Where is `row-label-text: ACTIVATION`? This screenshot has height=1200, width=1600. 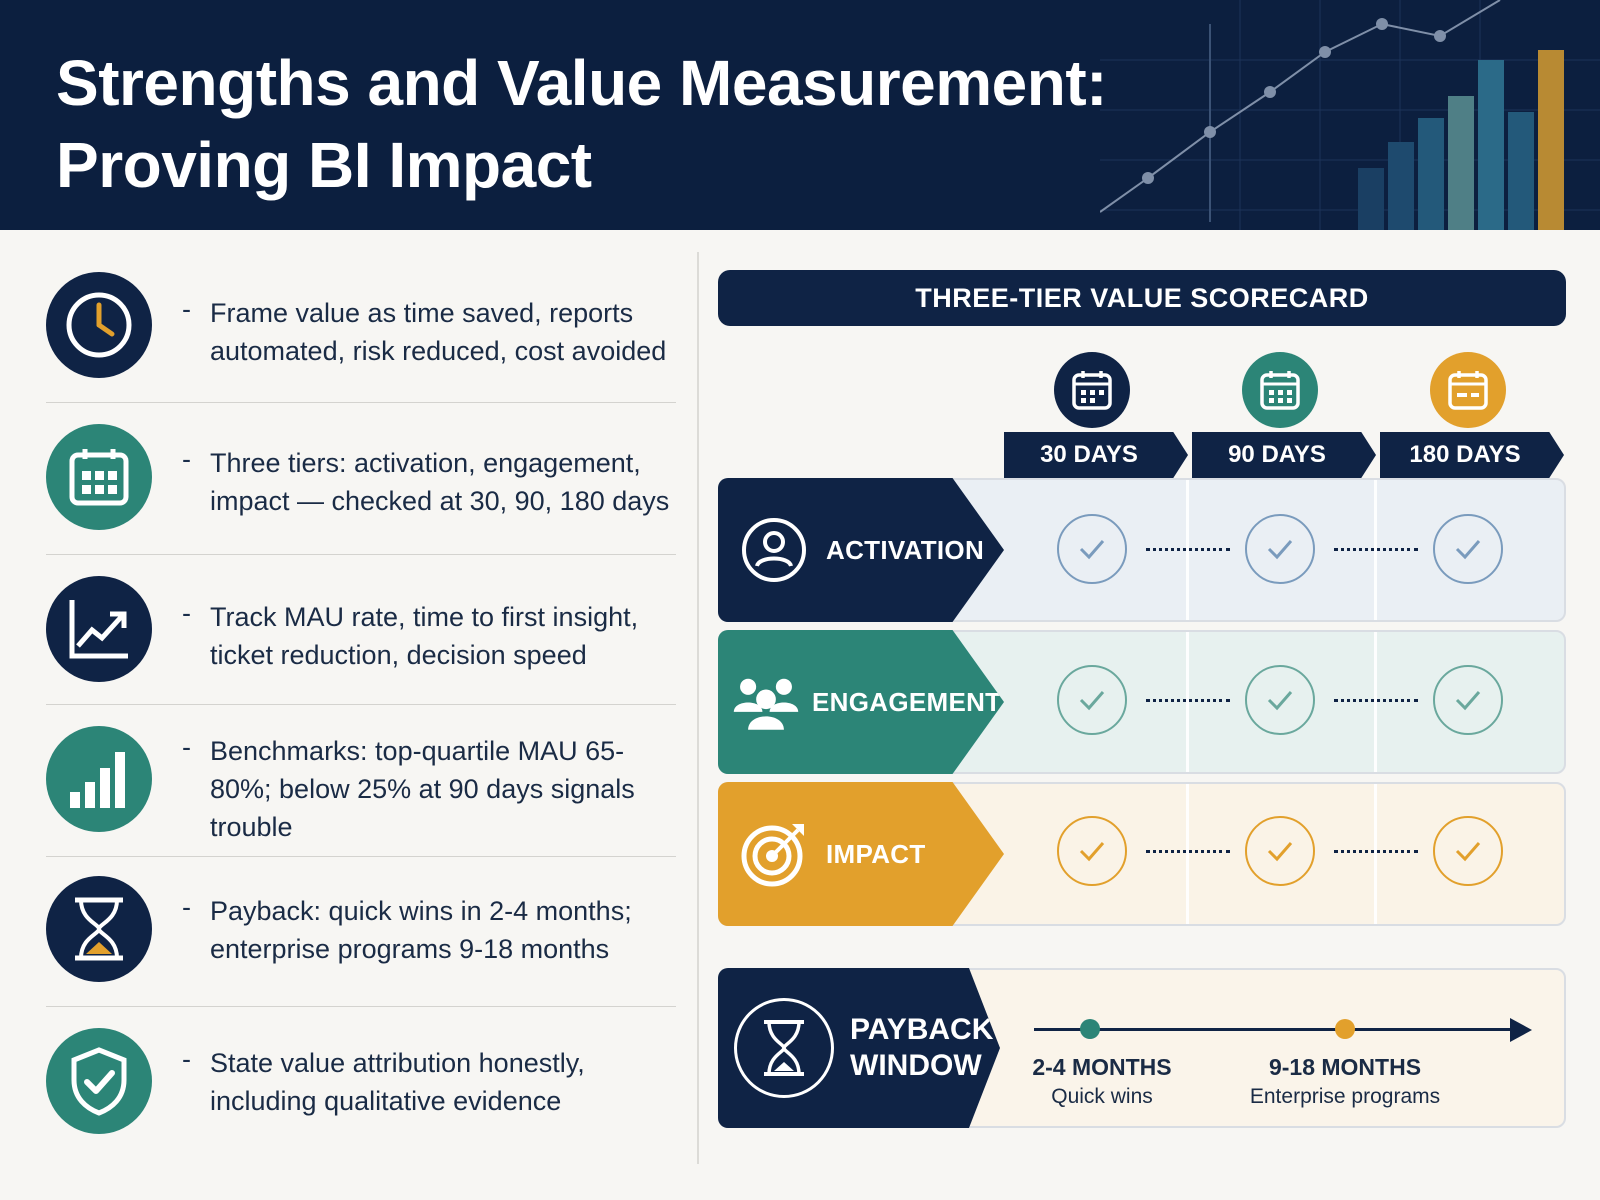
row-label-text: ACTIVATION is located at coordinates (905, 549).